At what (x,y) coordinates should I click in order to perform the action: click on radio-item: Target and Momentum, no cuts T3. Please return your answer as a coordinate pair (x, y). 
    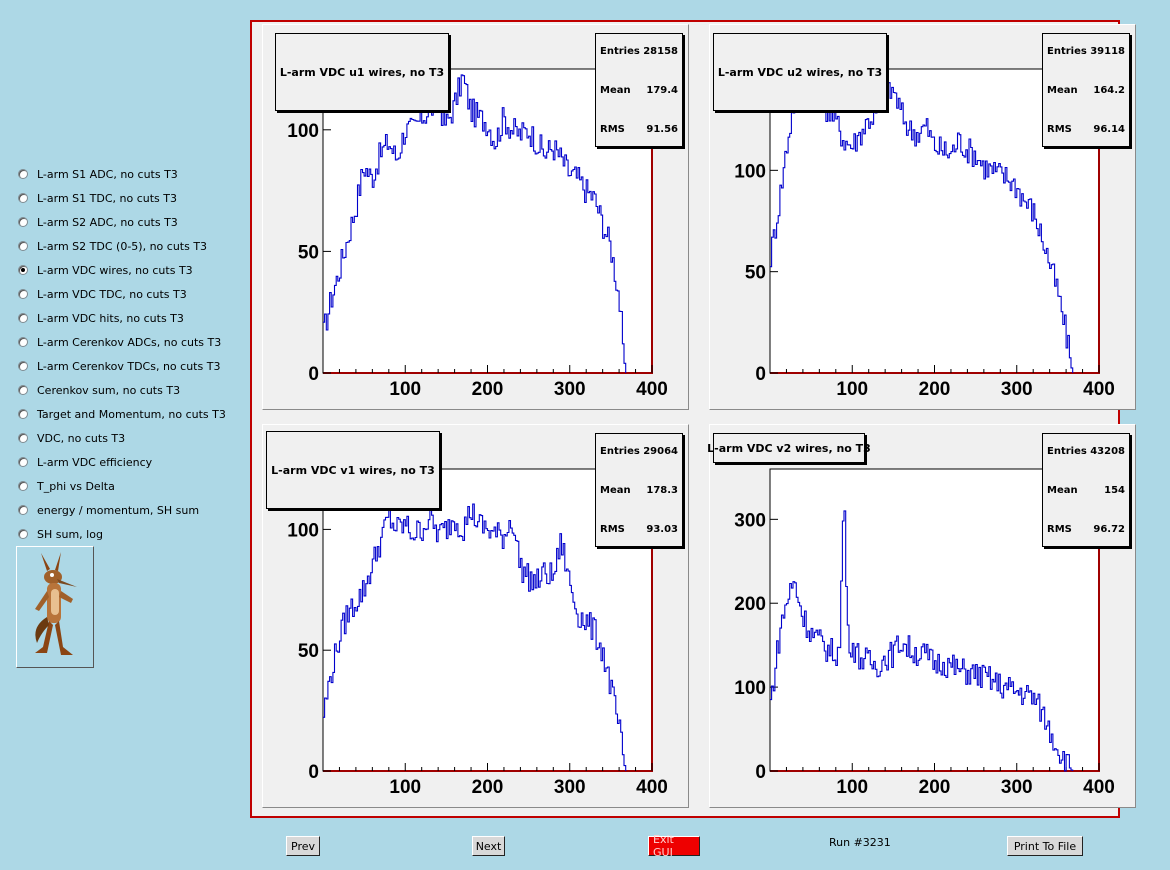
    Looking at the image, I should click on (122, 414).